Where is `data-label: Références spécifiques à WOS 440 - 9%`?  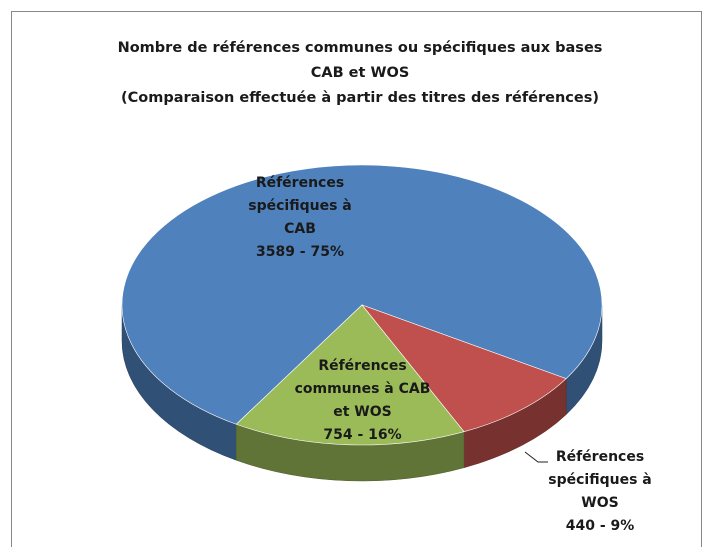
data-label: Références spécifiques à WOS 440 - 9% is located at coordinates (600, 492).